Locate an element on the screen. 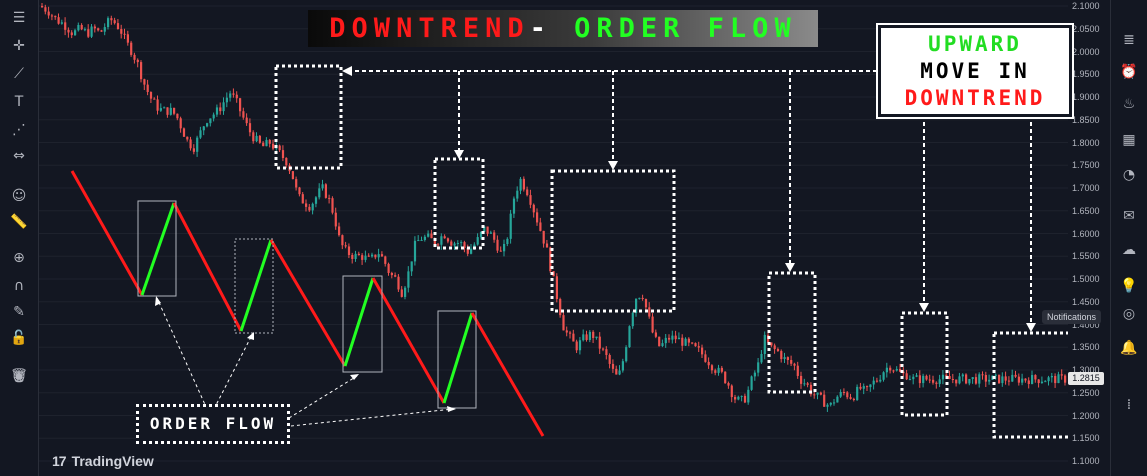  zigzag-leg-2-up is located at coordinates (256, 285).